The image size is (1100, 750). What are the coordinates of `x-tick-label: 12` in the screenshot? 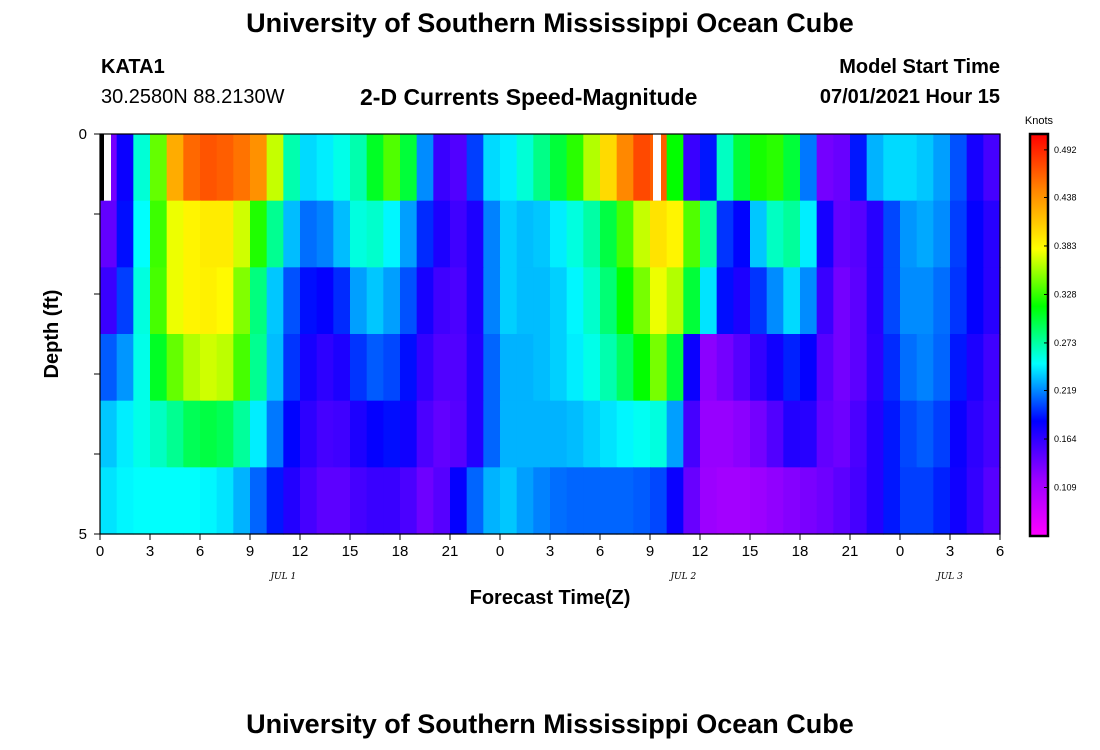 It's located at (300, 551).